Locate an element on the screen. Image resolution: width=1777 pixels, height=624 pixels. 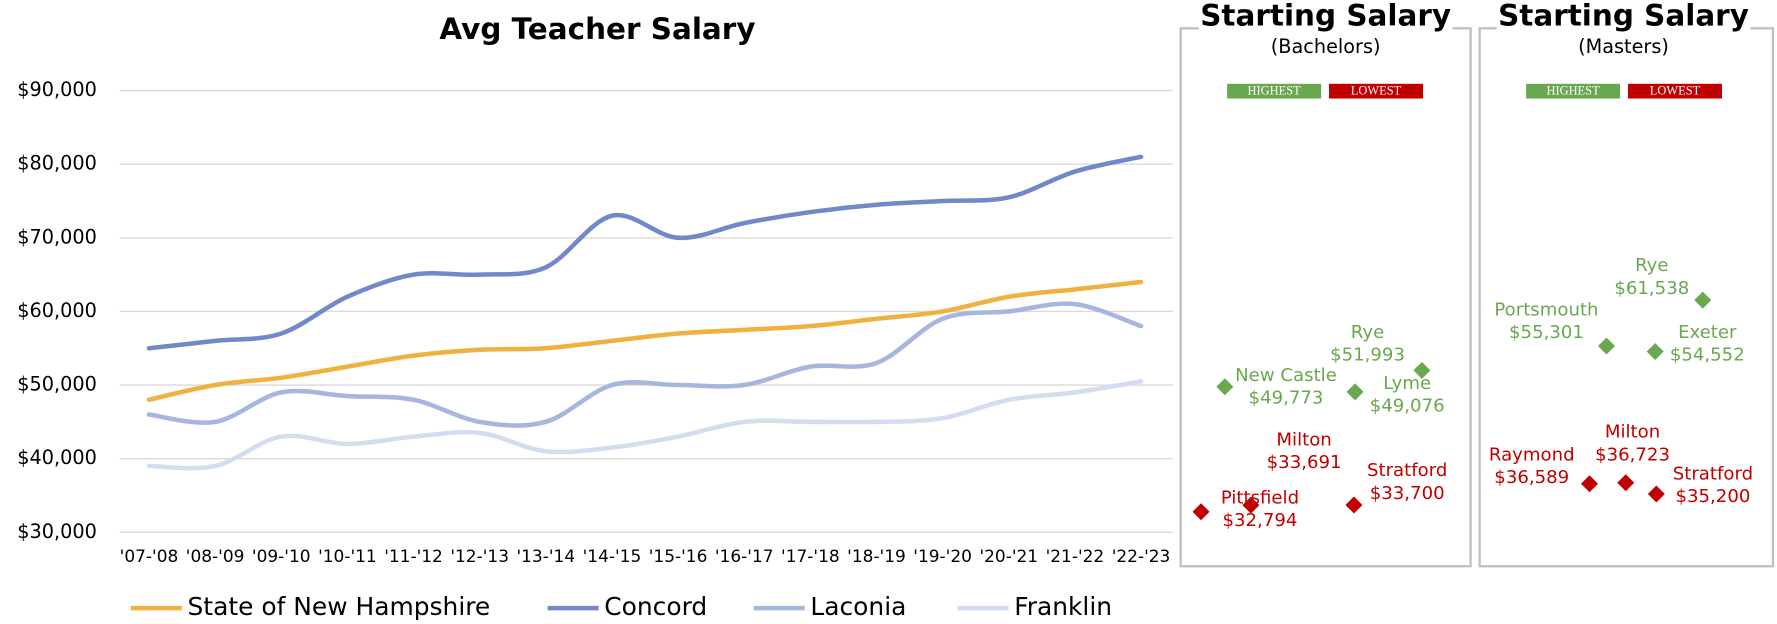
point-value-label: $49,773 is located at coordinates (1286, 398).